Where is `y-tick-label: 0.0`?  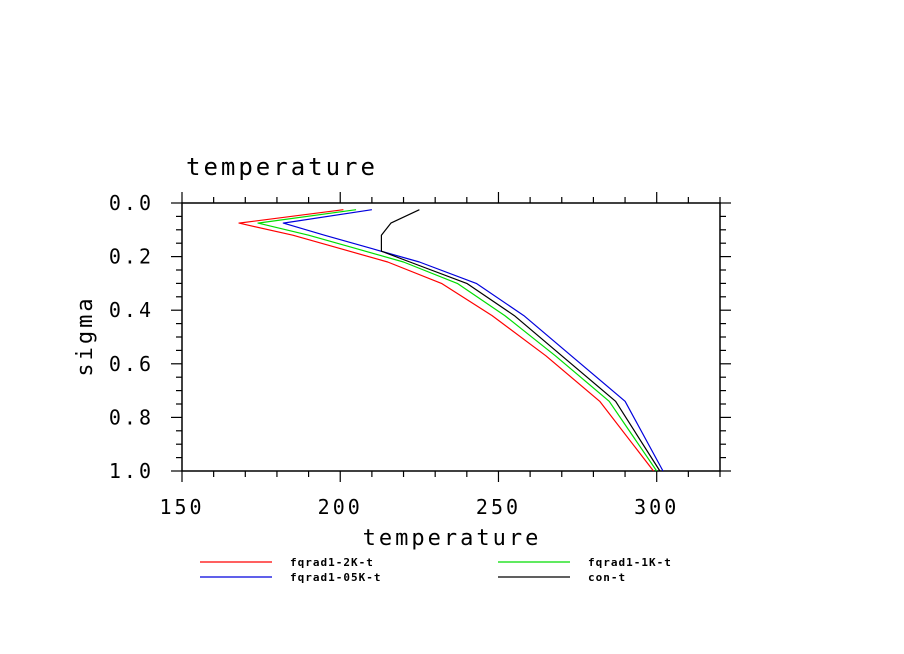
y-tick-label: 0.0 is located at coordinates (131, 203).